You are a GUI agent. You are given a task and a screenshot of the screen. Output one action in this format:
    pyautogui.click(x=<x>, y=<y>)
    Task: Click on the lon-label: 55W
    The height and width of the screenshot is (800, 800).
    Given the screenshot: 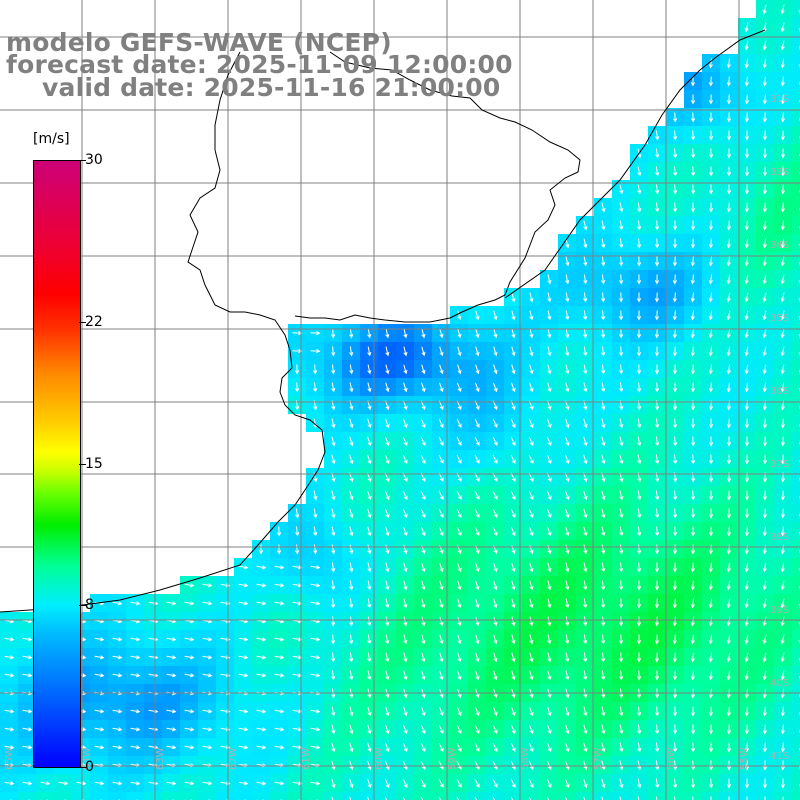 What is the action you would take?
    pyautogui.click(x=744, y=758)
    